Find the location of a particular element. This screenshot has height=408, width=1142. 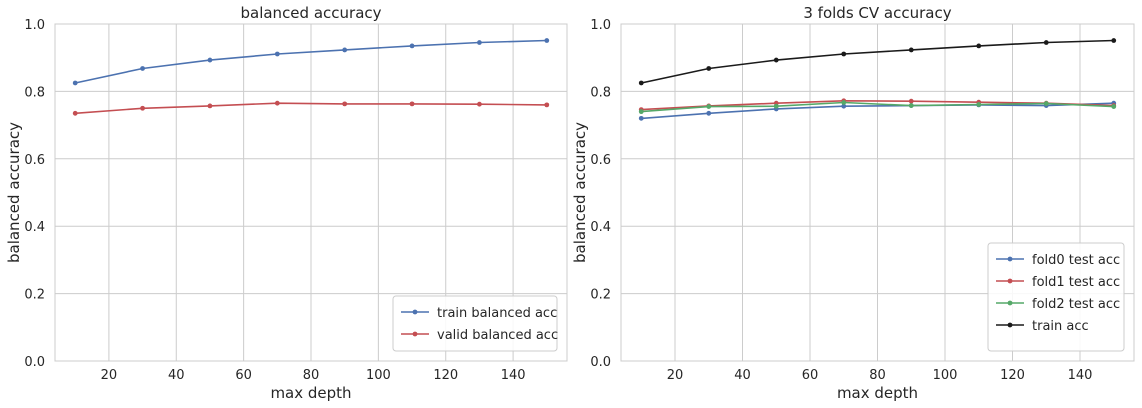

legend-label: valid balanced acc is located at coordinates (497, 335).